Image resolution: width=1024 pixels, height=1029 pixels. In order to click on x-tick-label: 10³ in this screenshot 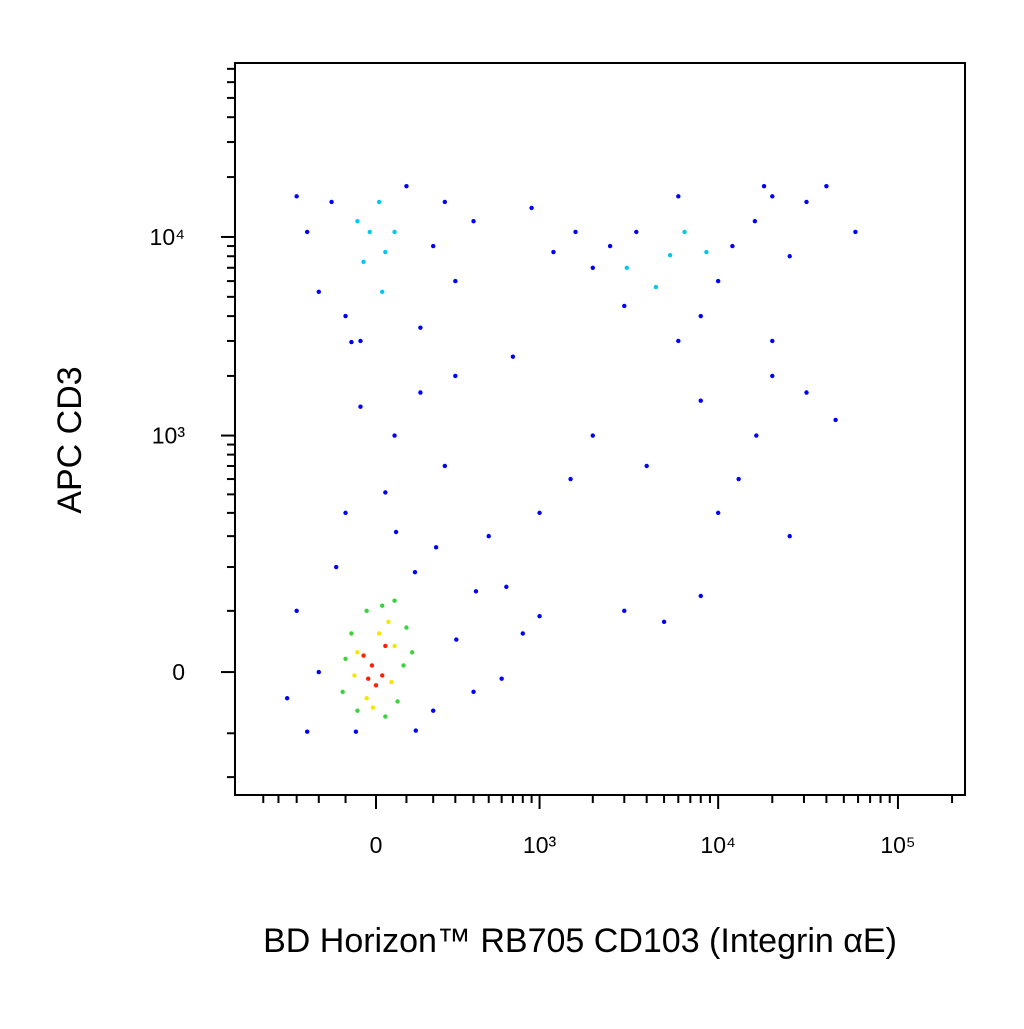, I will do `click(540, 845)`.